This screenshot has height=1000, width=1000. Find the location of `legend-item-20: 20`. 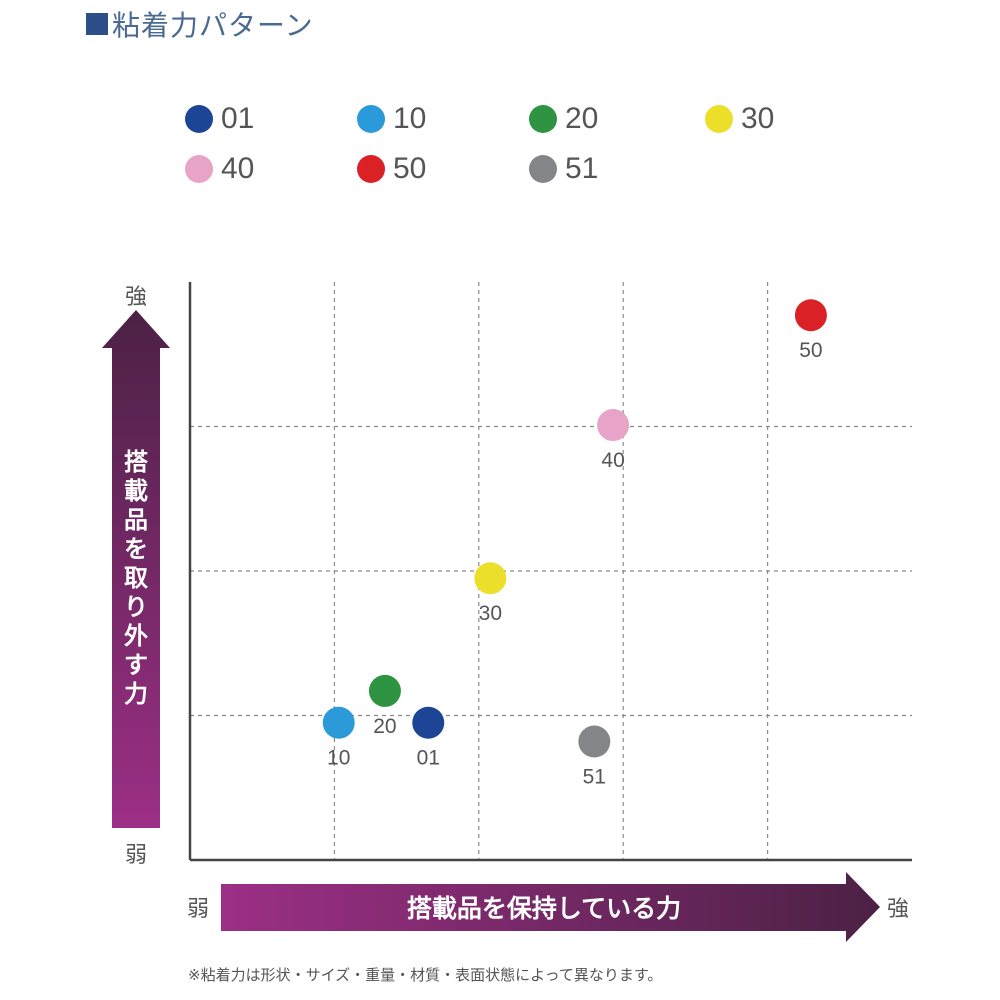

legend-item-20: 20 is located at coordinates (563, 119).